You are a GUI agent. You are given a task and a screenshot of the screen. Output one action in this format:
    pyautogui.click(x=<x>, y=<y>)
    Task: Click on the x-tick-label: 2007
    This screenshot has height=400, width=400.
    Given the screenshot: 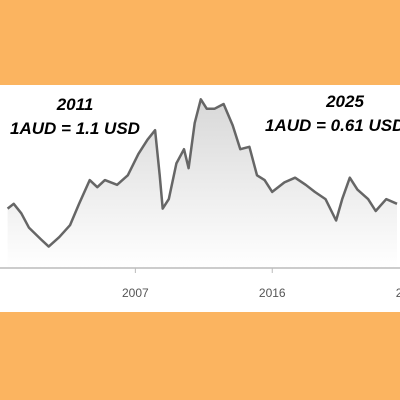 What is the action you would take?
    pyautogui.click(x=135, y=293)
    